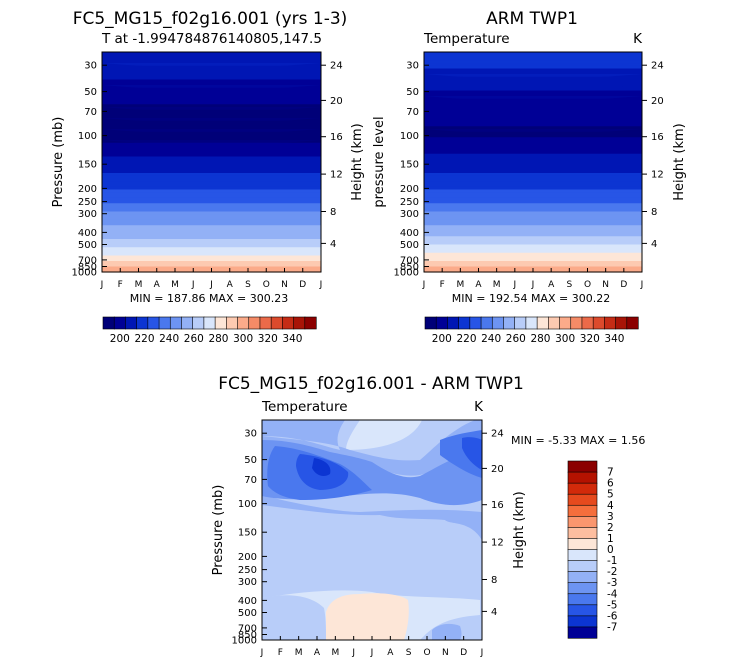 The height and width of the screenshot is (665, 733). Describe the element at coordinates (90, 92) in the screenshot. I see `y-tick-label: 50` at that location.